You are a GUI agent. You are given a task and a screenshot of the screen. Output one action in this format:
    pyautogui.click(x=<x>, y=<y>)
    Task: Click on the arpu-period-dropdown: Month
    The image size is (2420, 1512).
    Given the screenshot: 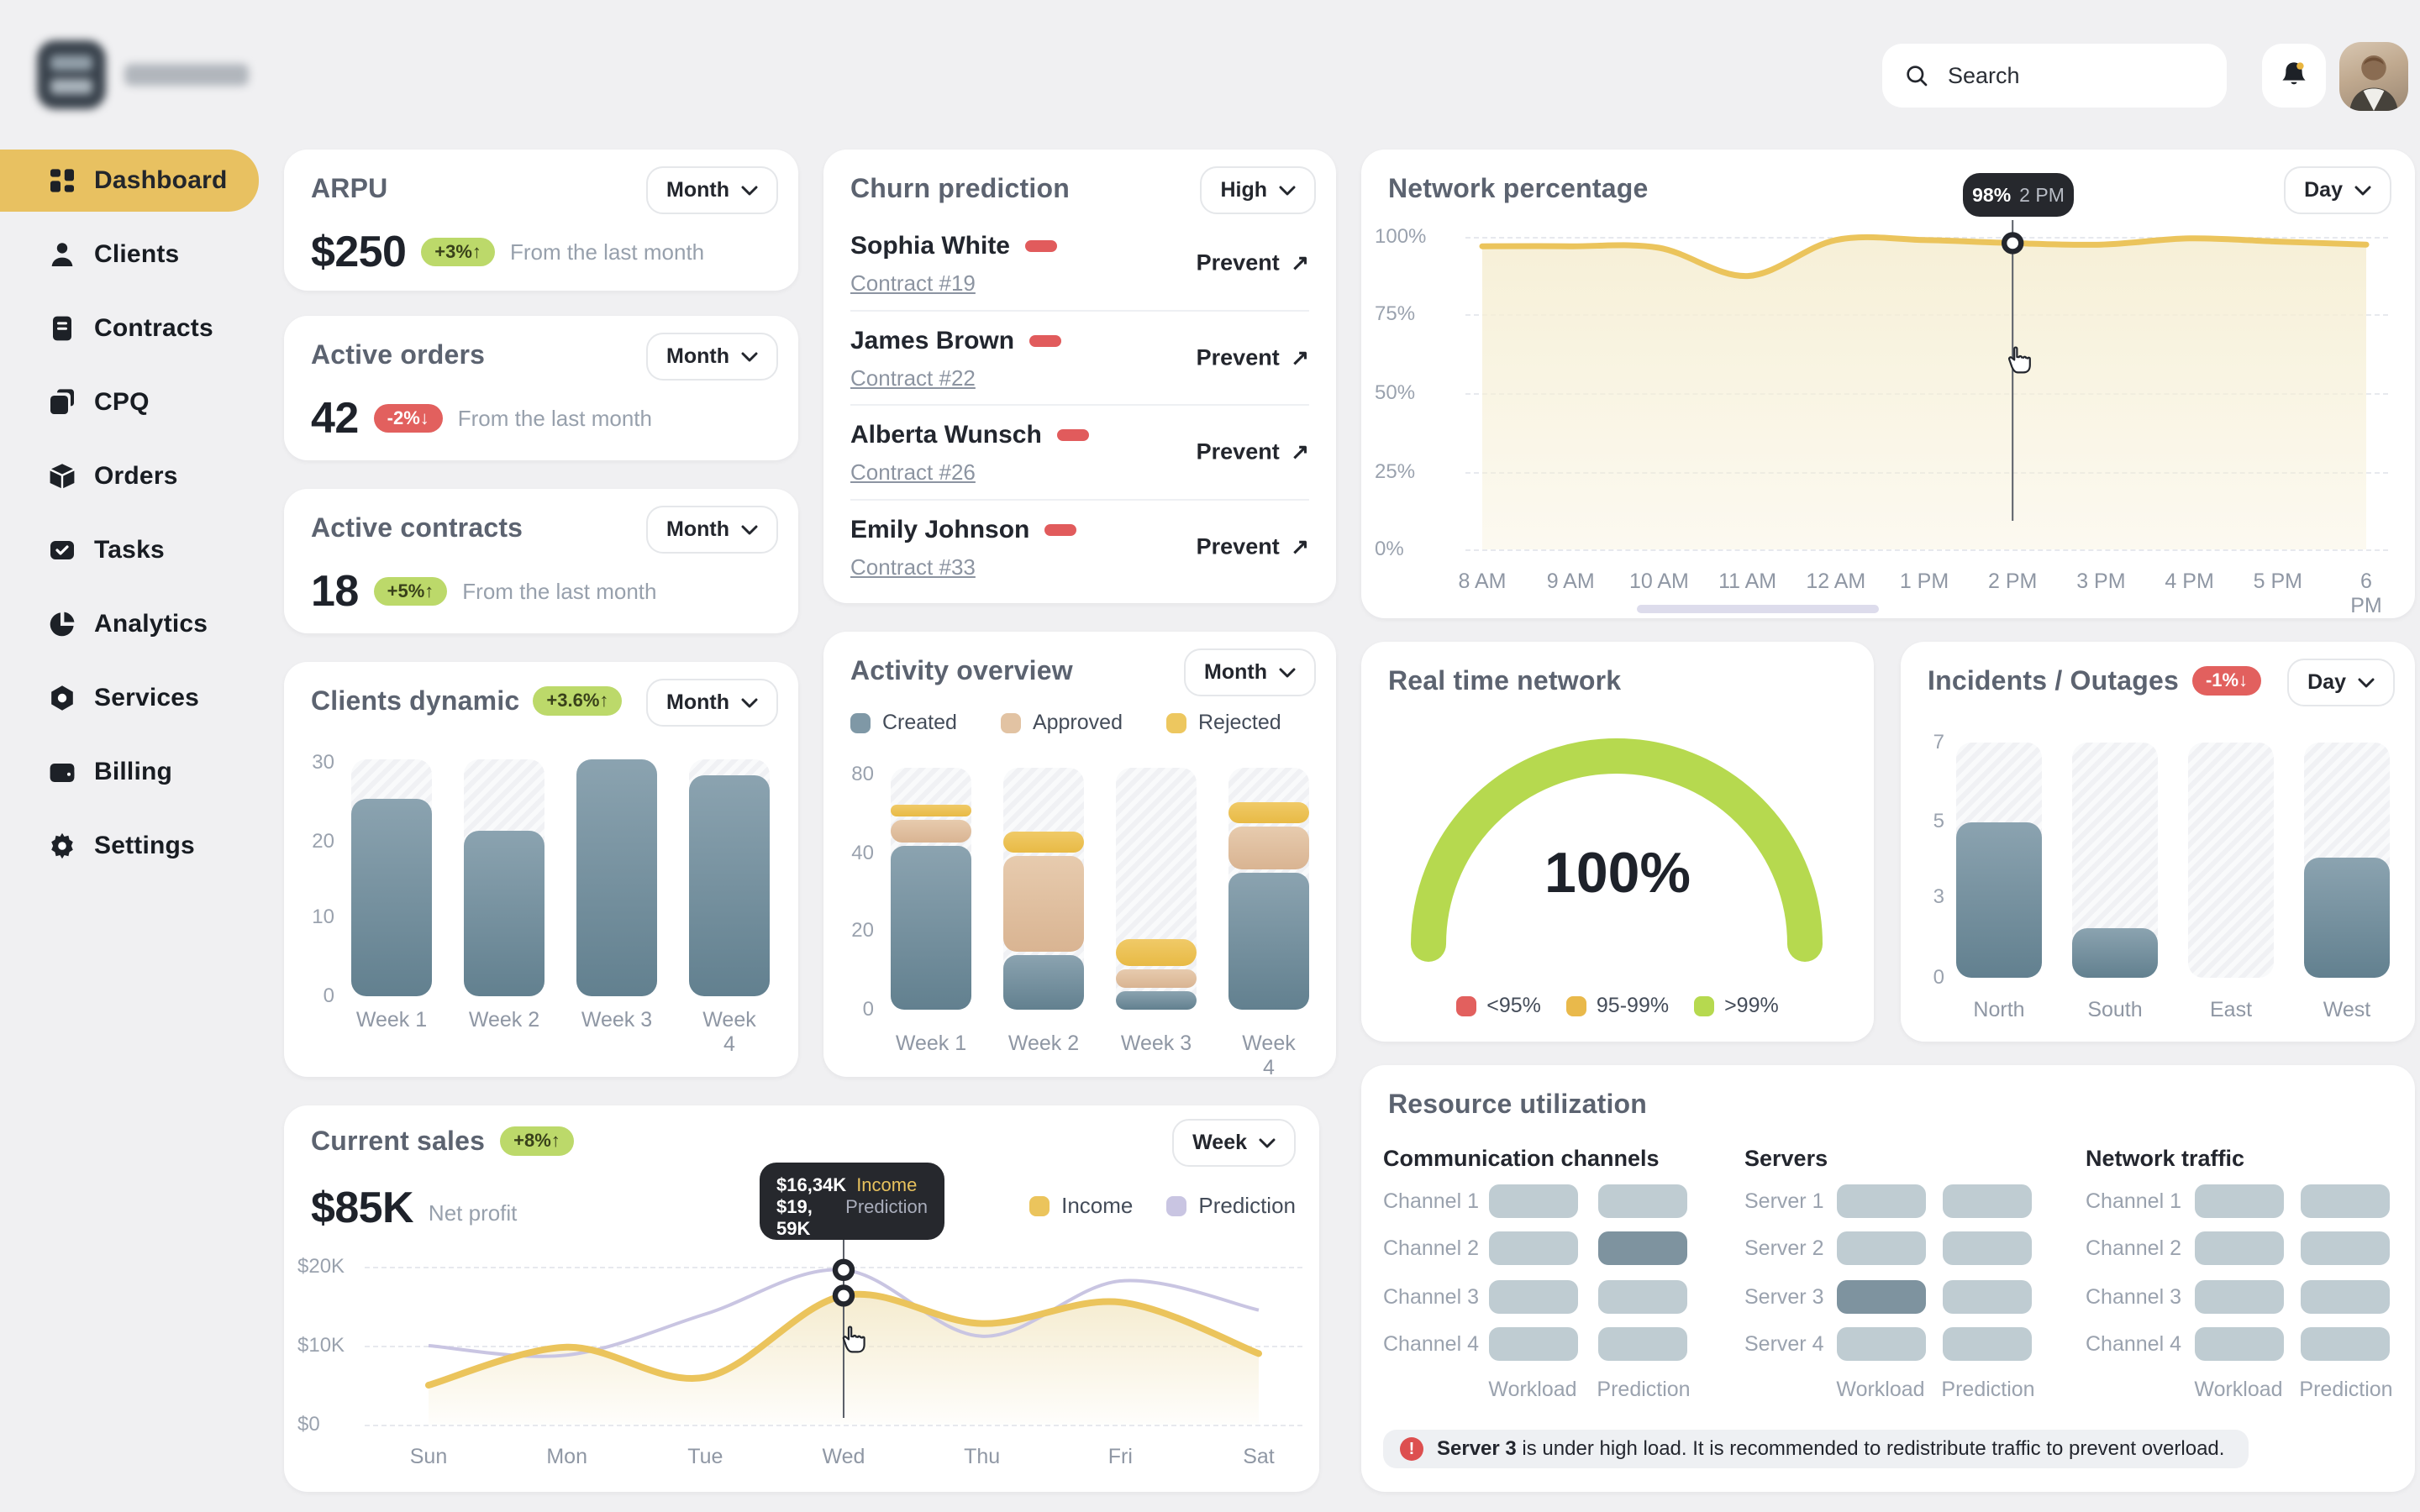 What is the action you would take?
    pyautogui.click(x=712, y=190)
    